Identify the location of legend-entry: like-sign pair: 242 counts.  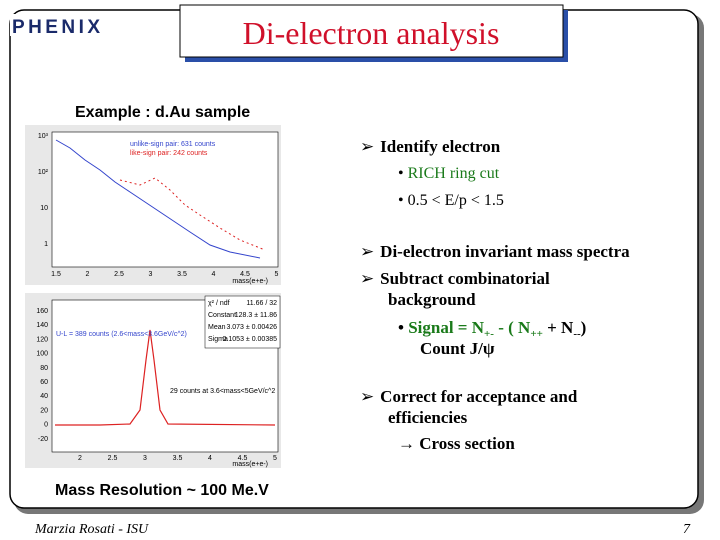
(169, 153).